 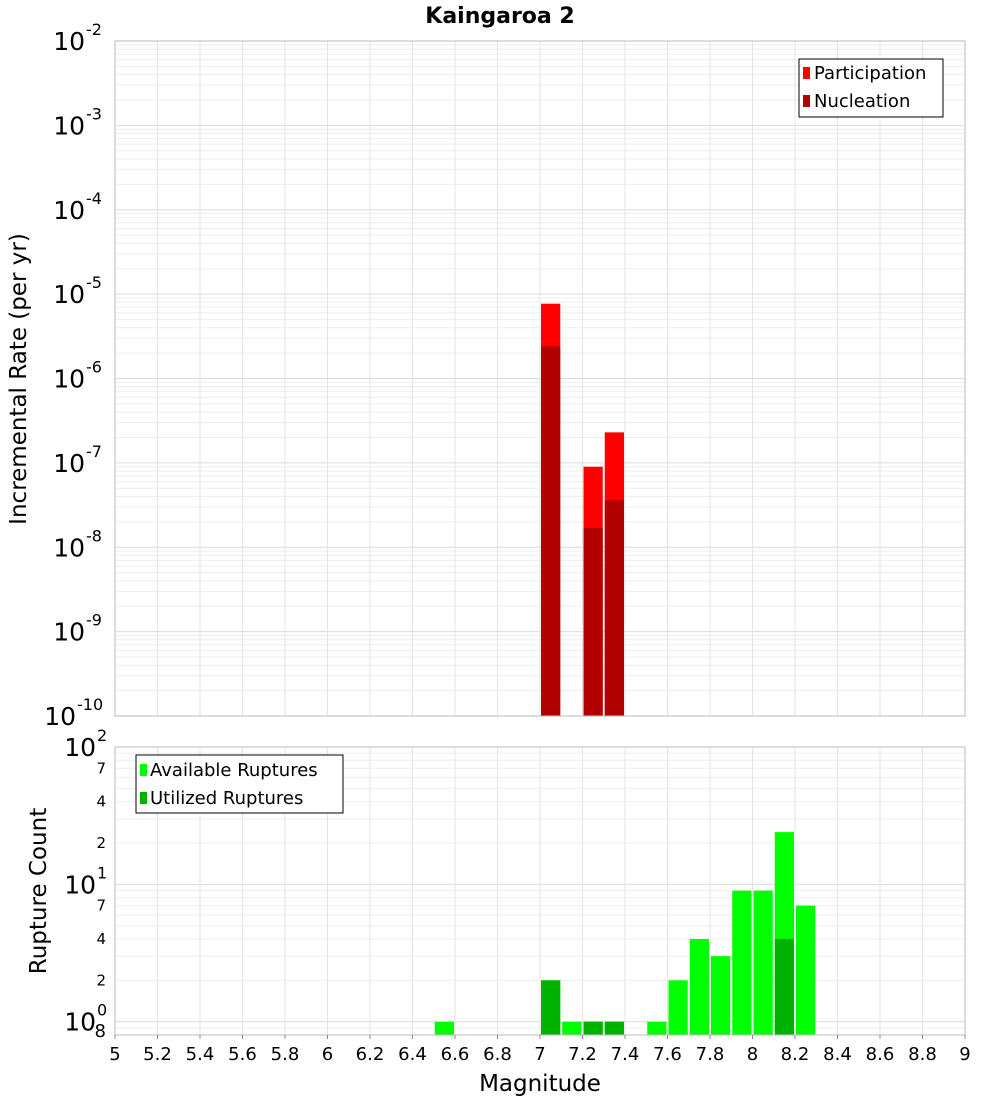 What do you see at coordinates (582, 1054) in the screenshot?
I see `x-tick-label: 7.2` at bounding box center [582, 1054].